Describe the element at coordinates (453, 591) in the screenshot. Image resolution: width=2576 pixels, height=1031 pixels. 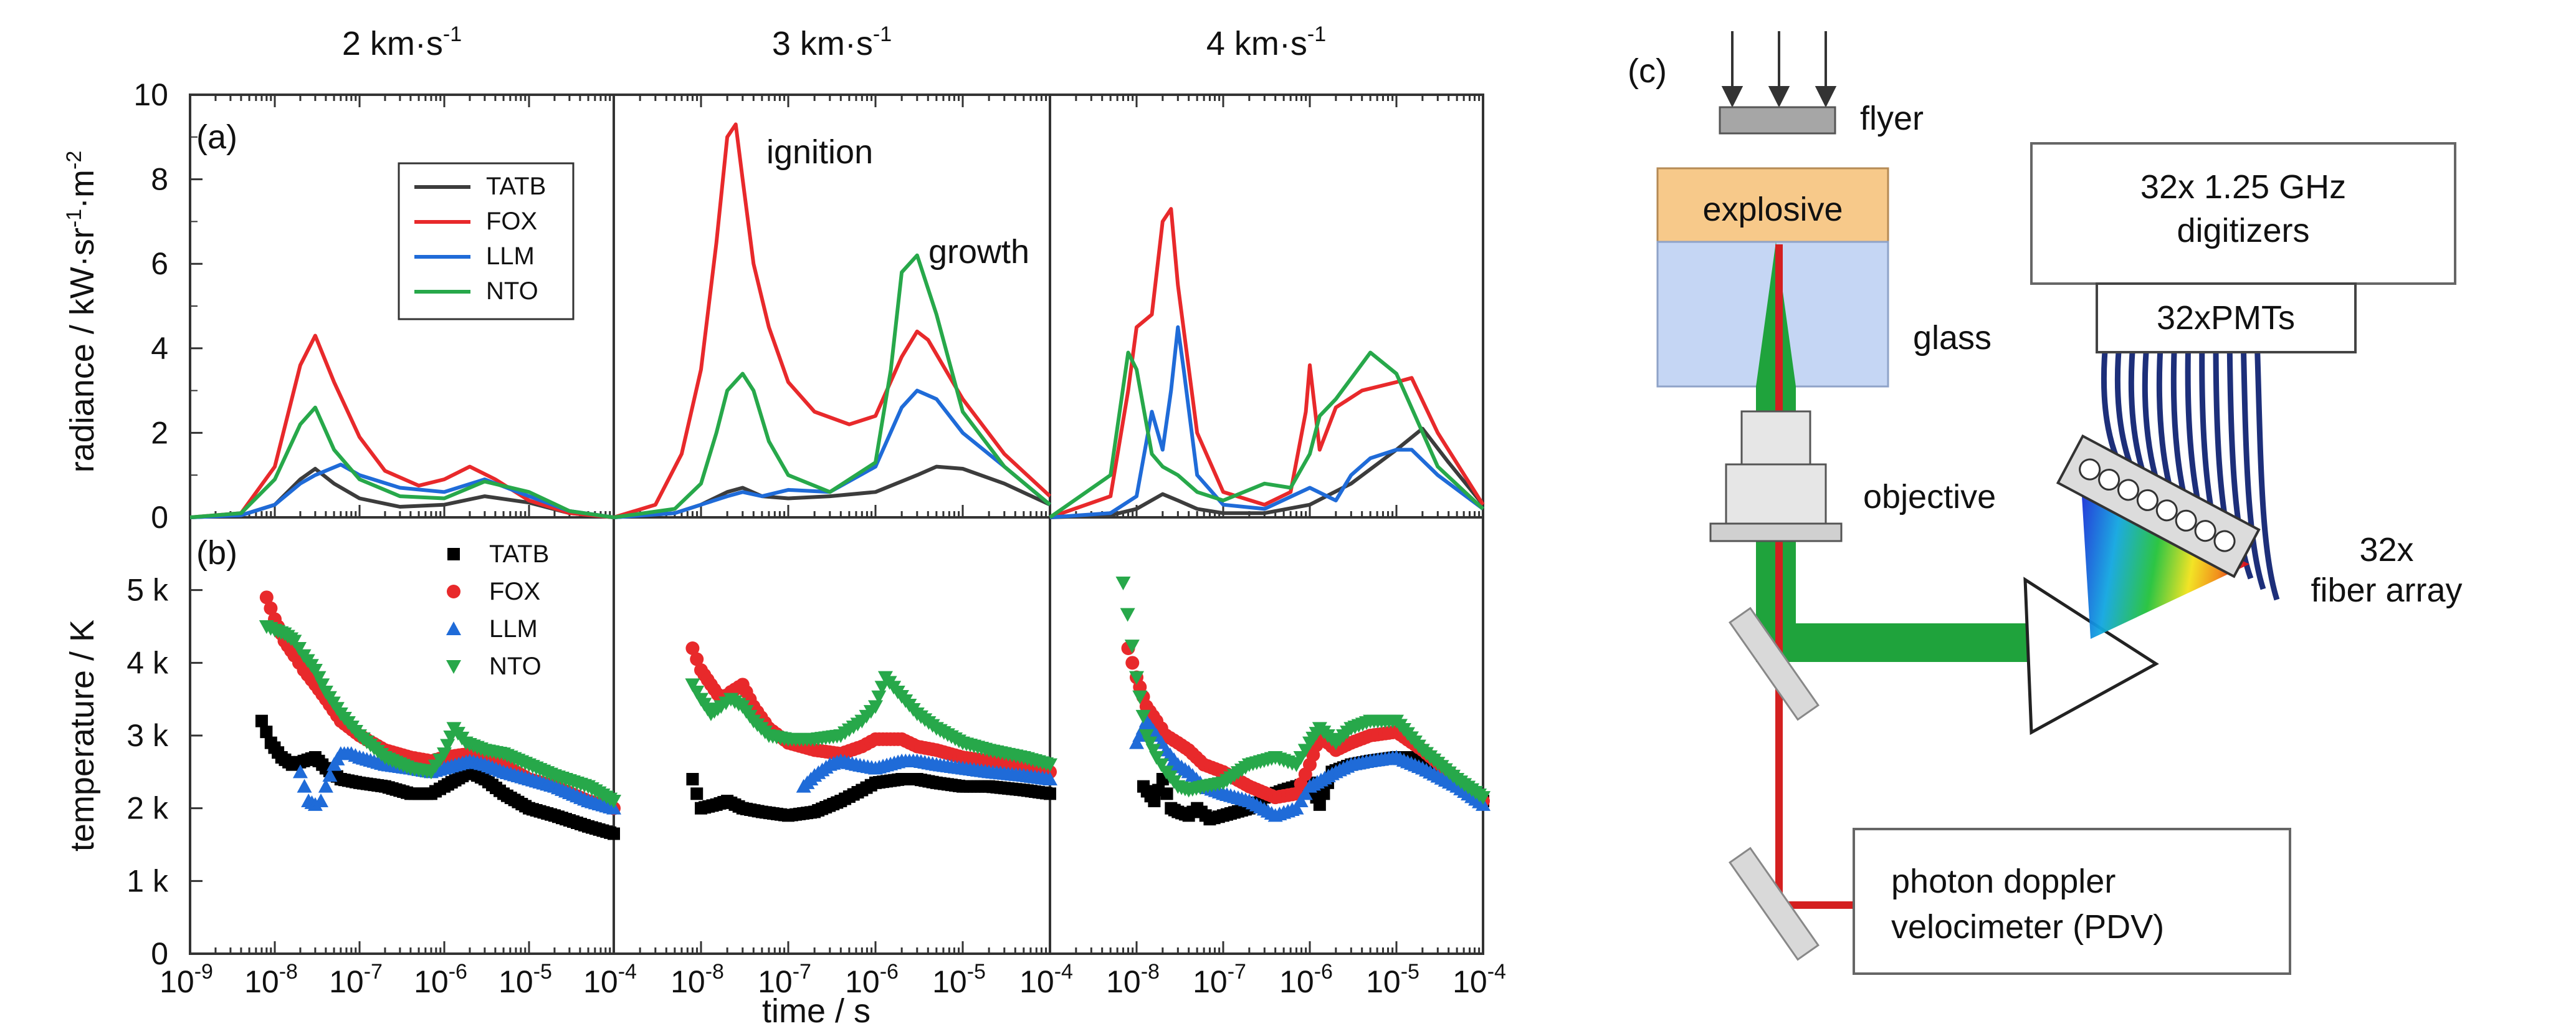
I see `temp-legend-marker-fox` at that location.